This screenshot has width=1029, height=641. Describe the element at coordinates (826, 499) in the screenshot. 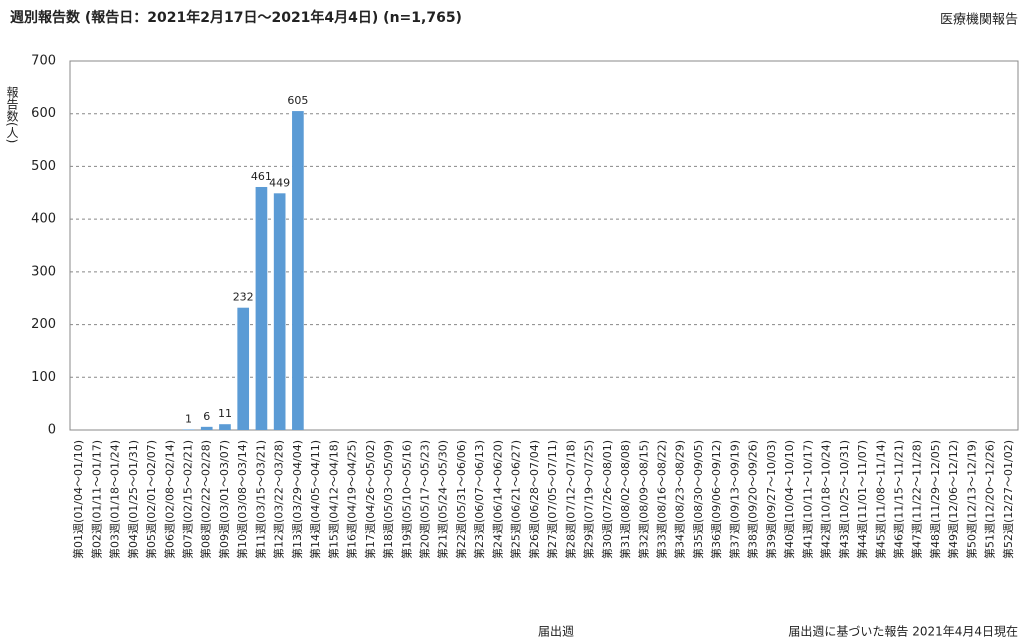

I see `x-tick-label: 第42週(10/18～10/24)` at that location.